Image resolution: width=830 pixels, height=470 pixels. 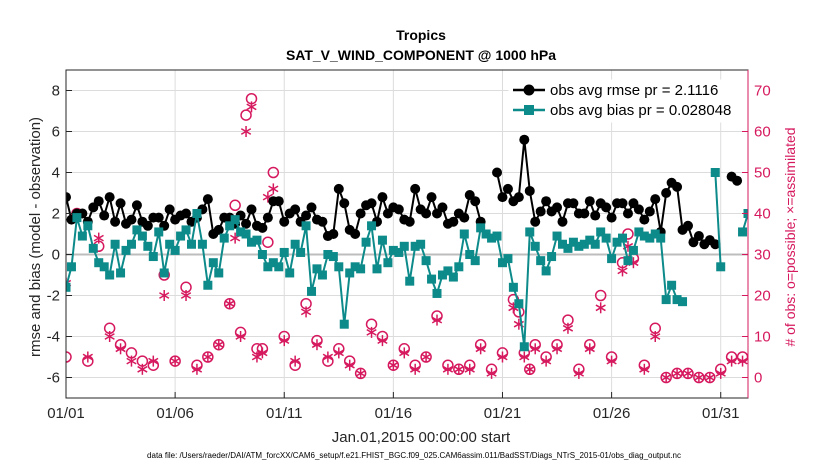 What do you see at coordinates (762, 255) in the screenshot?
I see `y2-tick-label: 30` at bounding box center [762, 255].